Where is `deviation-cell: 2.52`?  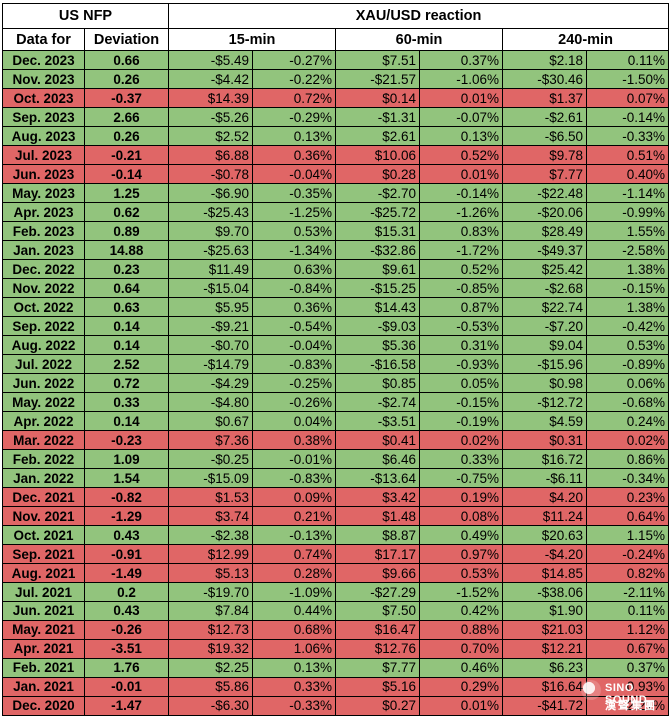
deviation-cell: 2.52 is located at coordinates (126, 364).